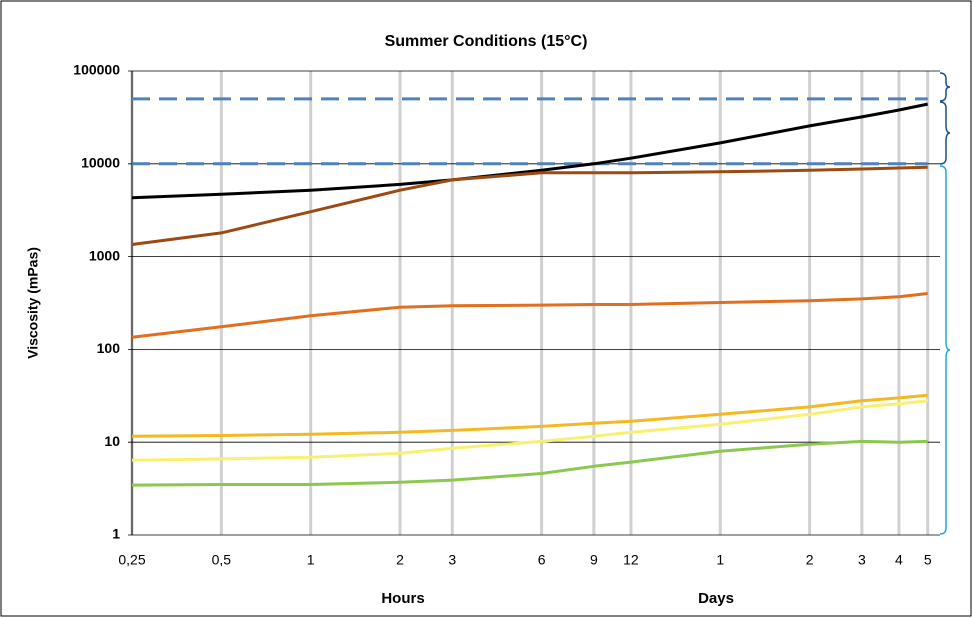 Image resolution: width=973 pixels, height=618 pixels. What do you see at coordinates (131, 560) in the screenshot?
I see `x-tick-label: 0,25` at bounding box center [131, 560].